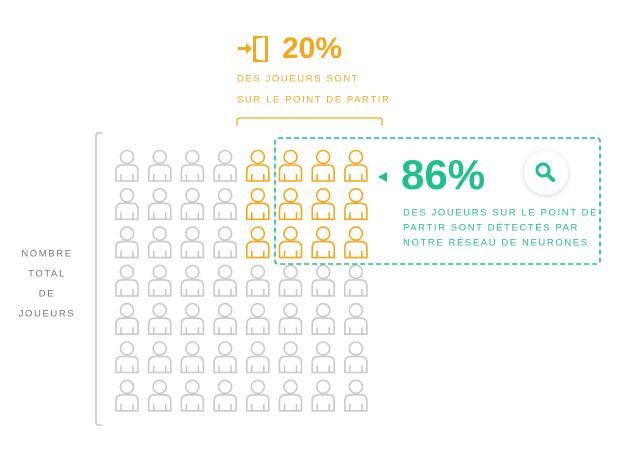 The image size is (630, 459). Describe the element at coordinates (47, 294) in the screenshot. I see `side-label: DE` at that location.